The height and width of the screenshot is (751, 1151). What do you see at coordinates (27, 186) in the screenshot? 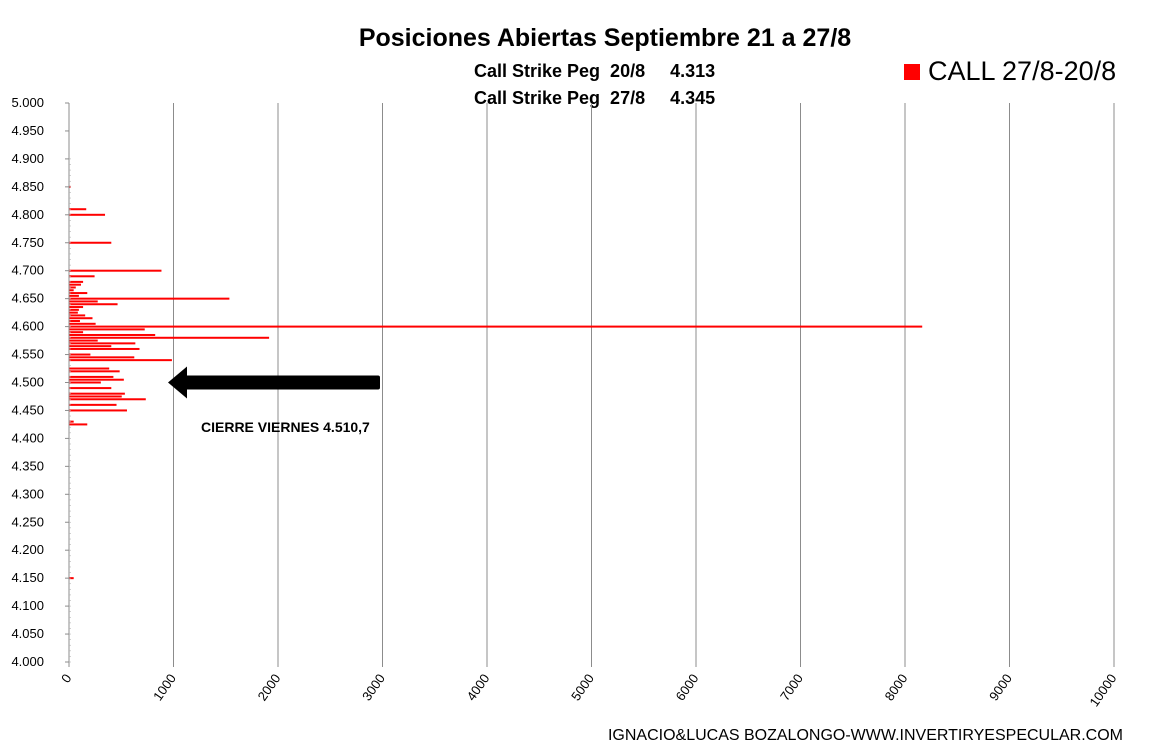
I see `y-tick-label: 4.850` at bounding box center [27, 186].